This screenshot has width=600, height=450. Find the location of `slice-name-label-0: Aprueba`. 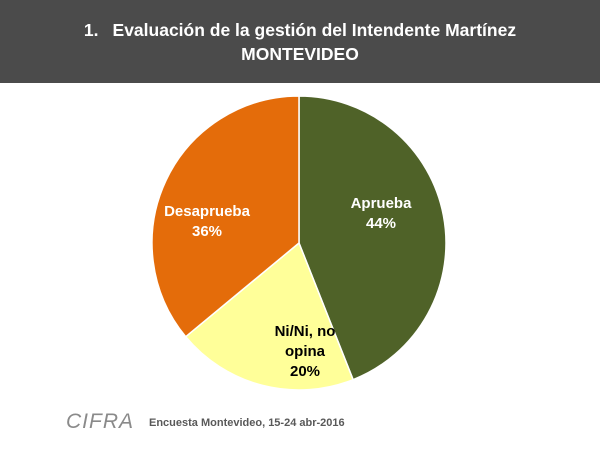

slice-name-label-0: Aprueba is located at coordinates (382, 203).